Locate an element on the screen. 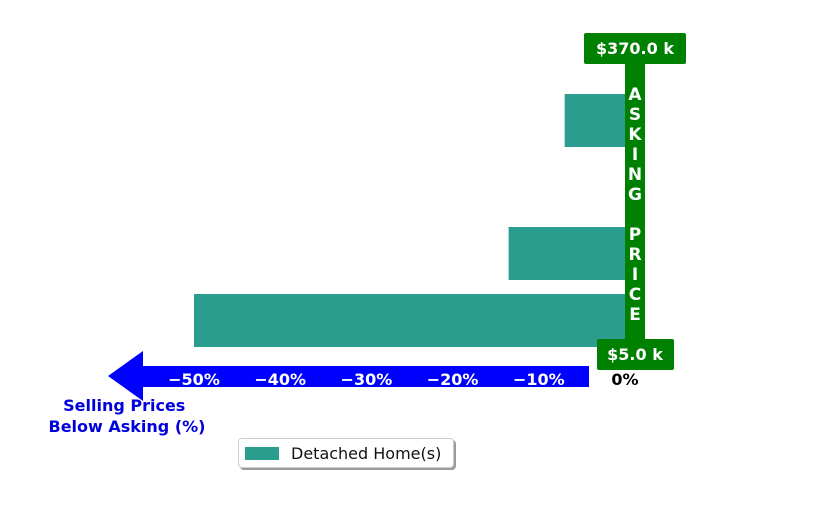 This screenshot has height=509, width=834. asking-price-letter: R is located at coordinates (634, 255).